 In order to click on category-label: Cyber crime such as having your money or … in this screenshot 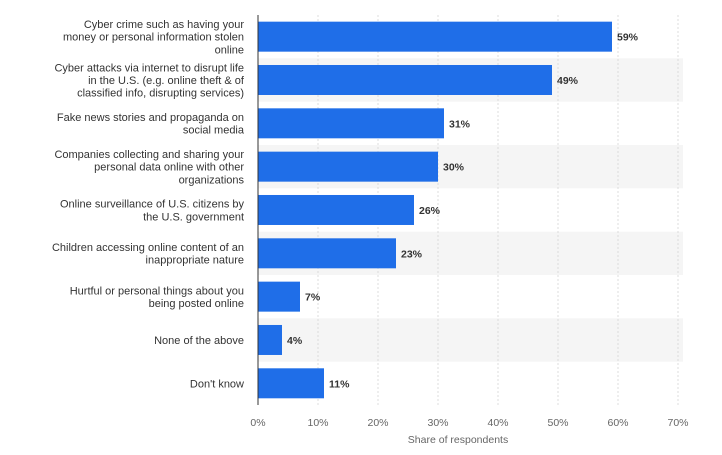, I will do `click(153, 37)`.